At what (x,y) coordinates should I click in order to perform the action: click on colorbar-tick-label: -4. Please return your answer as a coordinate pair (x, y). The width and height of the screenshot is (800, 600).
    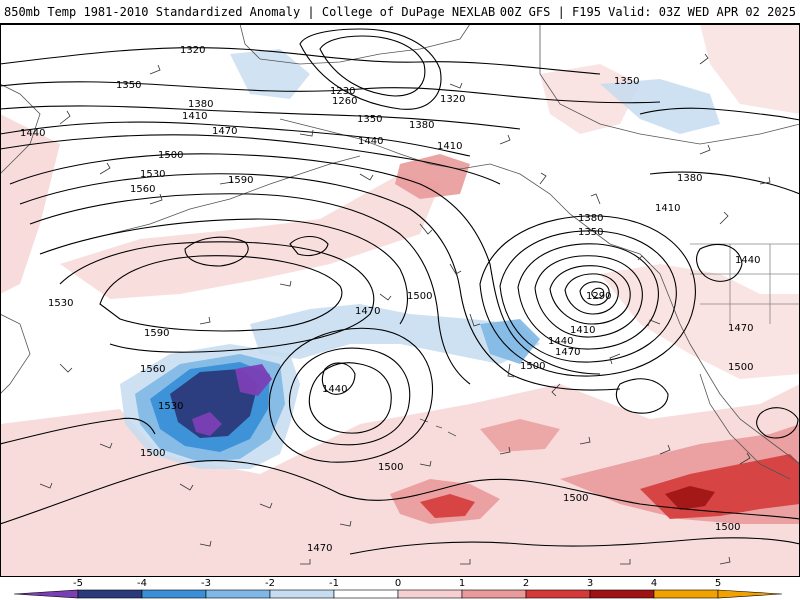
    Looking at the image, I should click on (142, 583).